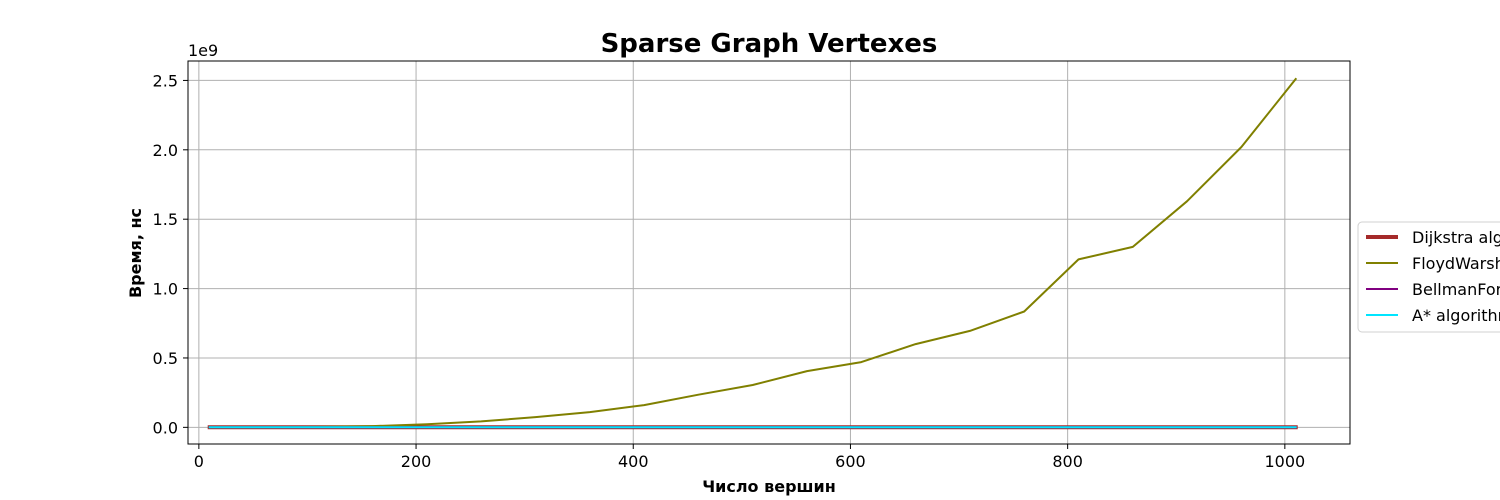 The width and height of the screenshot is (1500, 500). Describe the element at coordinates (1456, 289) in the screenshot. I see `legend-label-bellmanford-algorithm: BellmanFord algorithm` at that location.